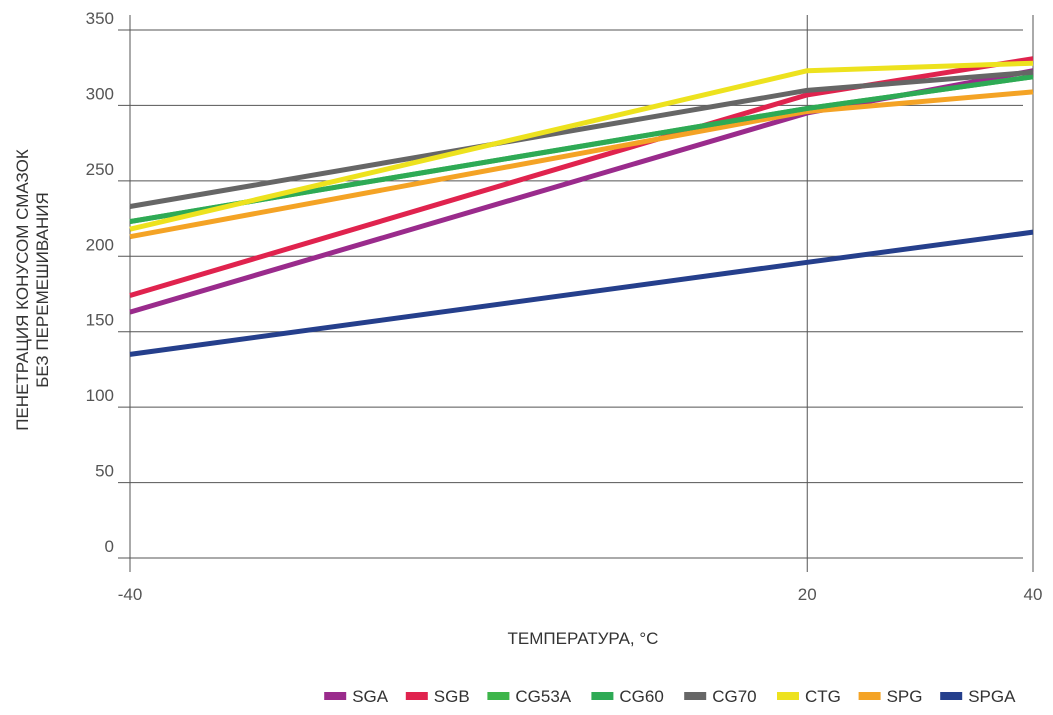  Describe the element at coordinates (583, 638) in the screenshot. I see `x-axis-label: ТЕМПЕРАТУРА, °С` at that location.